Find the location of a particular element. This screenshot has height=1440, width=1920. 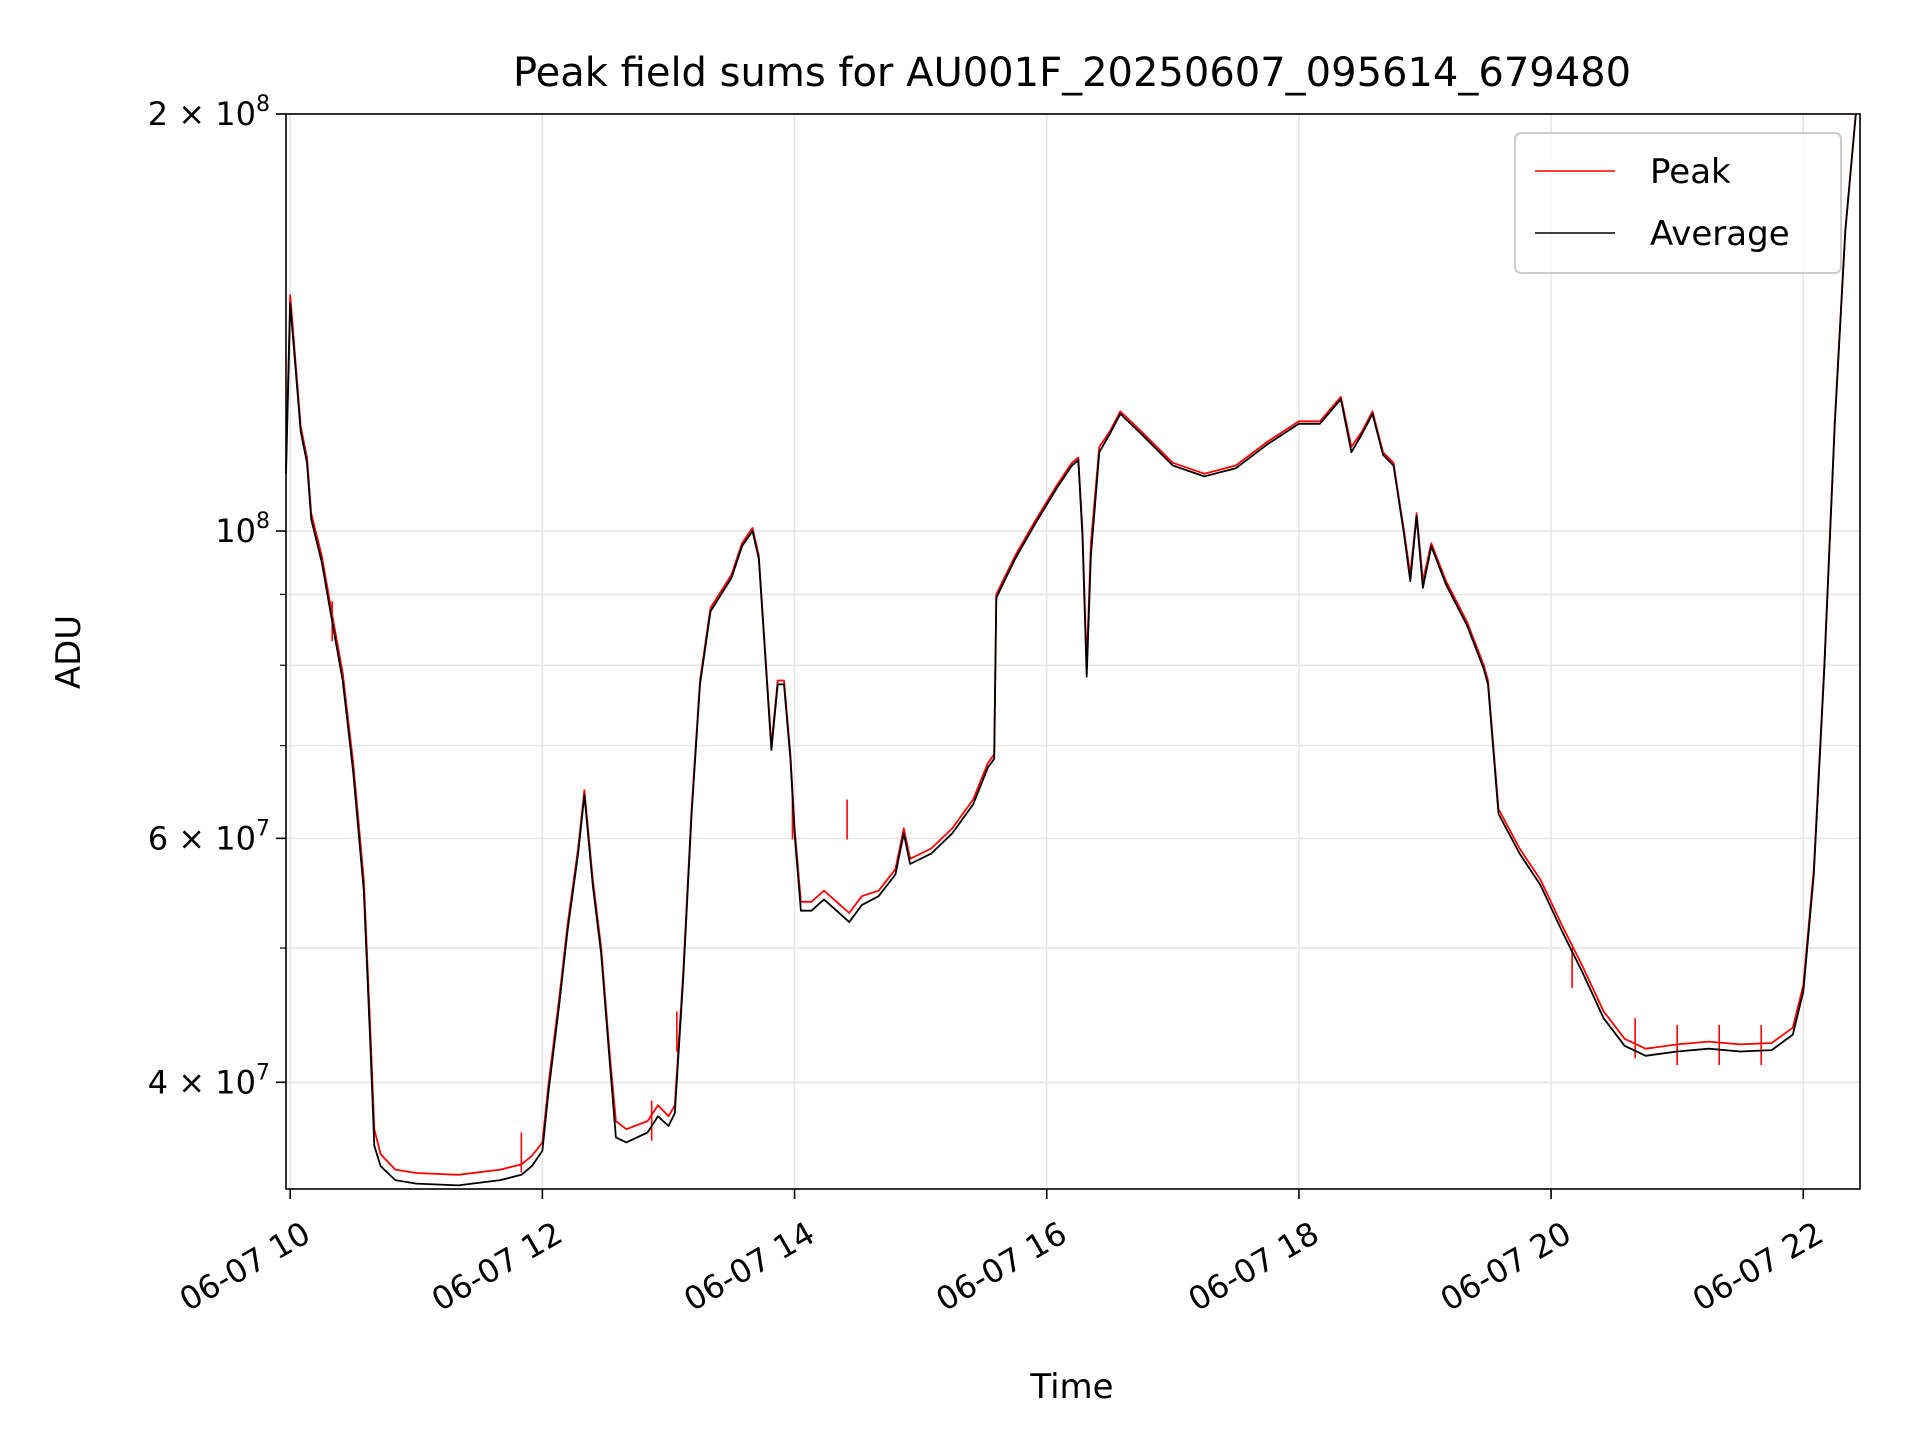

y-axis: 4 × 107 6 × 107 108 2 × 108 is located at coordinates (217, 596).